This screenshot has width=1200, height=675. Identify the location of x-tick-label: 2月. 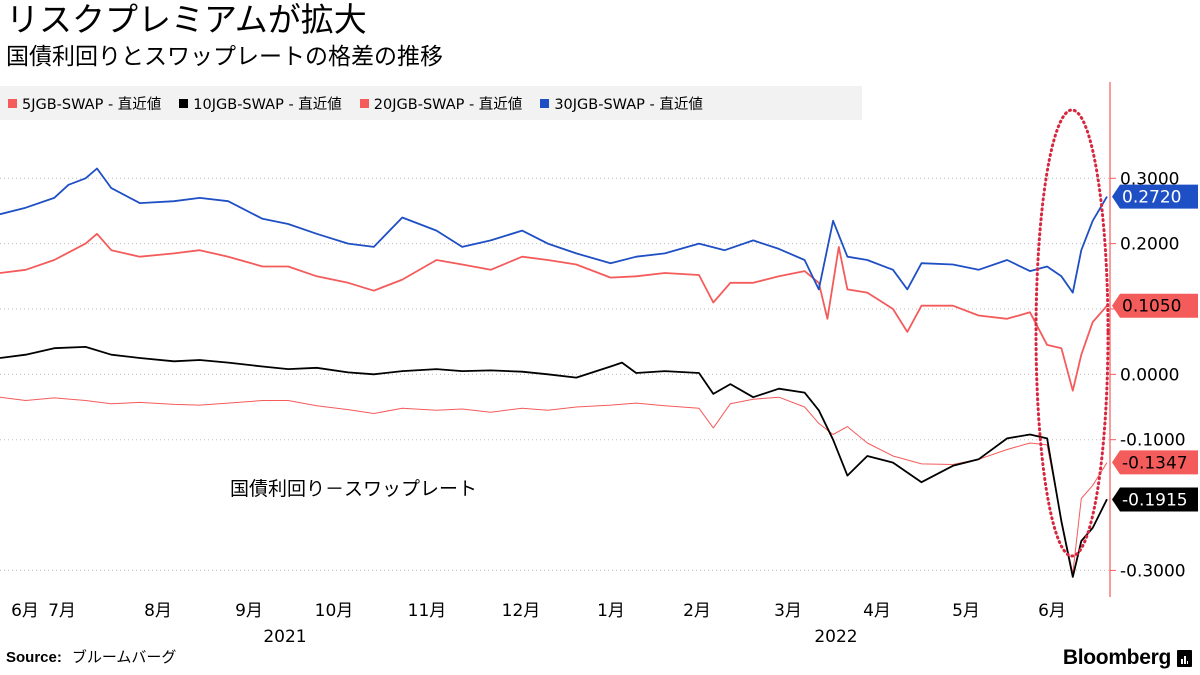
(697, 611).